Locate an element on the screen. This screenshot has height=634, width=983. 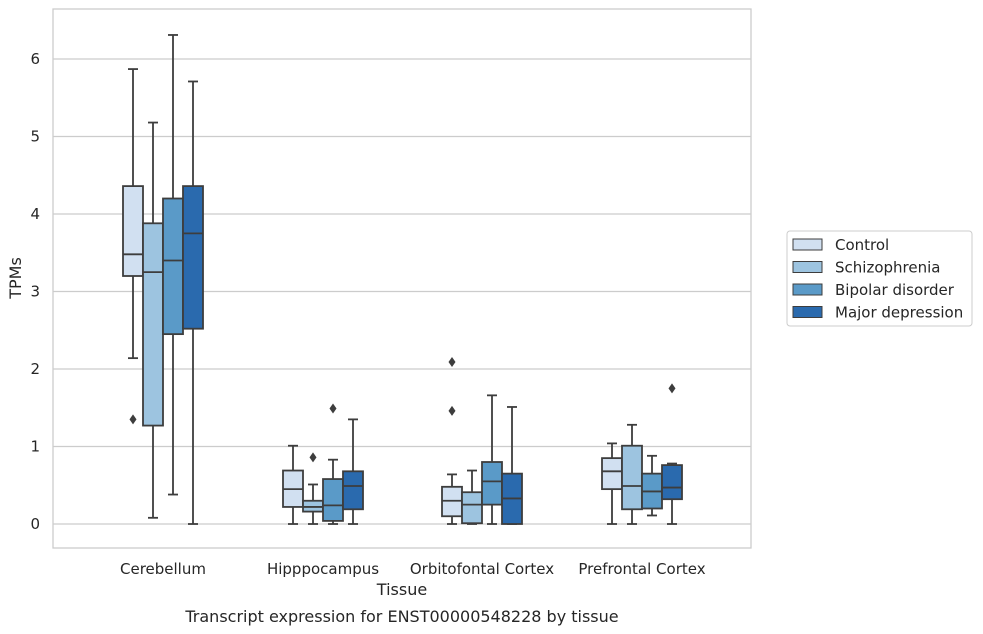
y-tick-label: 5 is located at coordinates (35, 137).